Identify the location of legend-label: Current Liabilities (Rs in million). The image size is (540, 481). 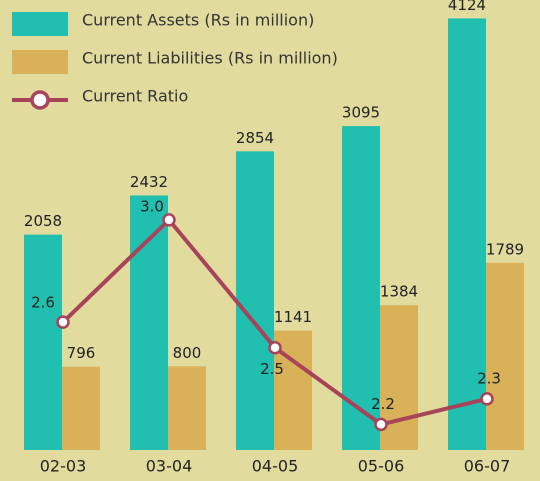
(210, 58).